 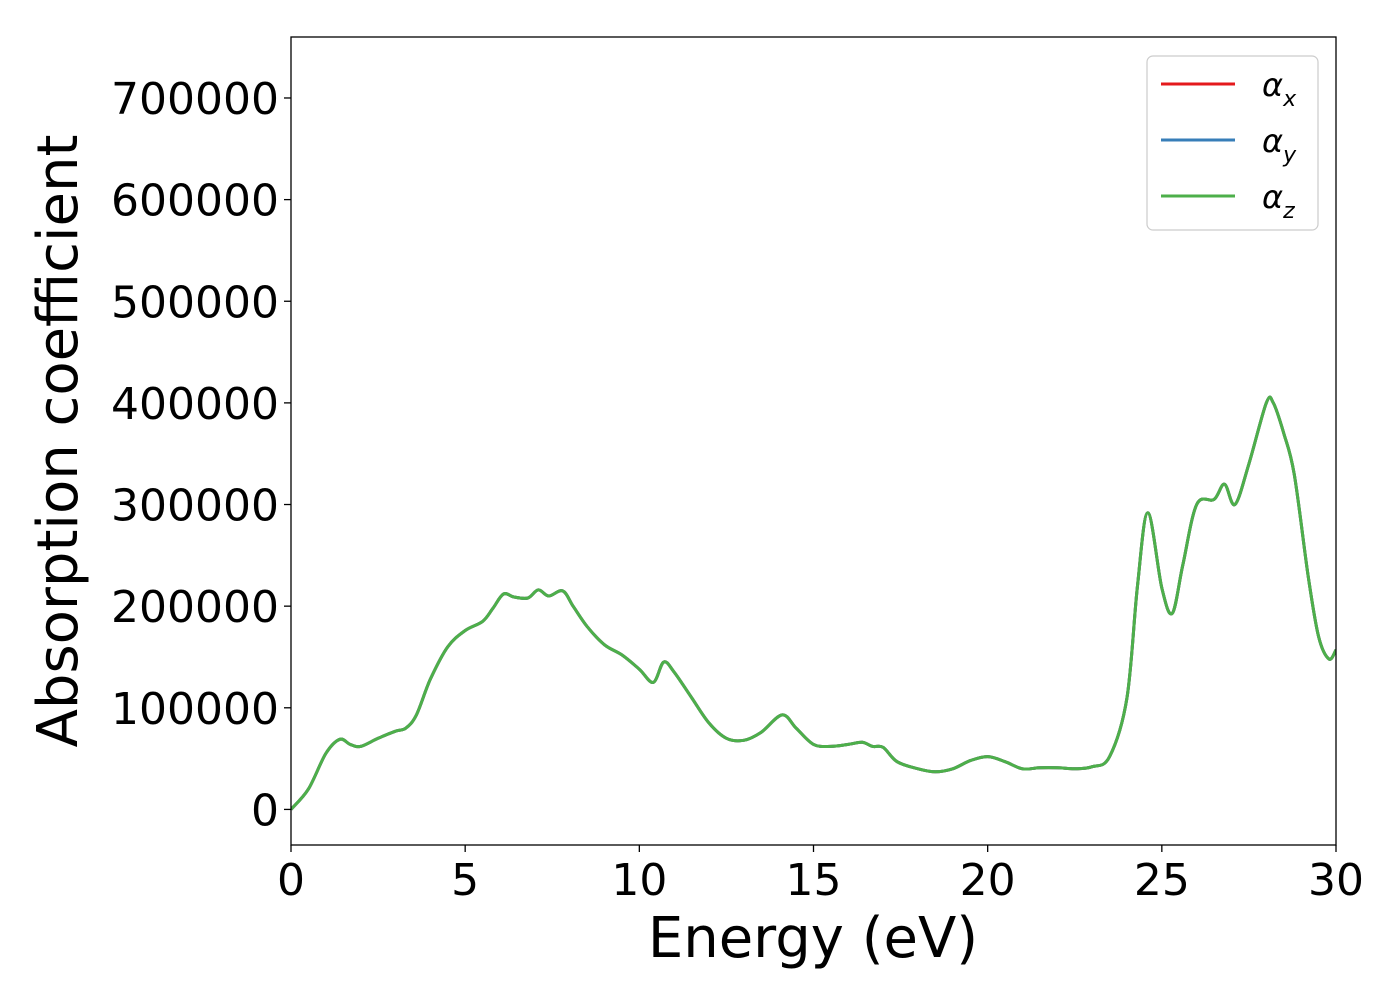 I want to click on legend-box, so click(x=1232, y=143).